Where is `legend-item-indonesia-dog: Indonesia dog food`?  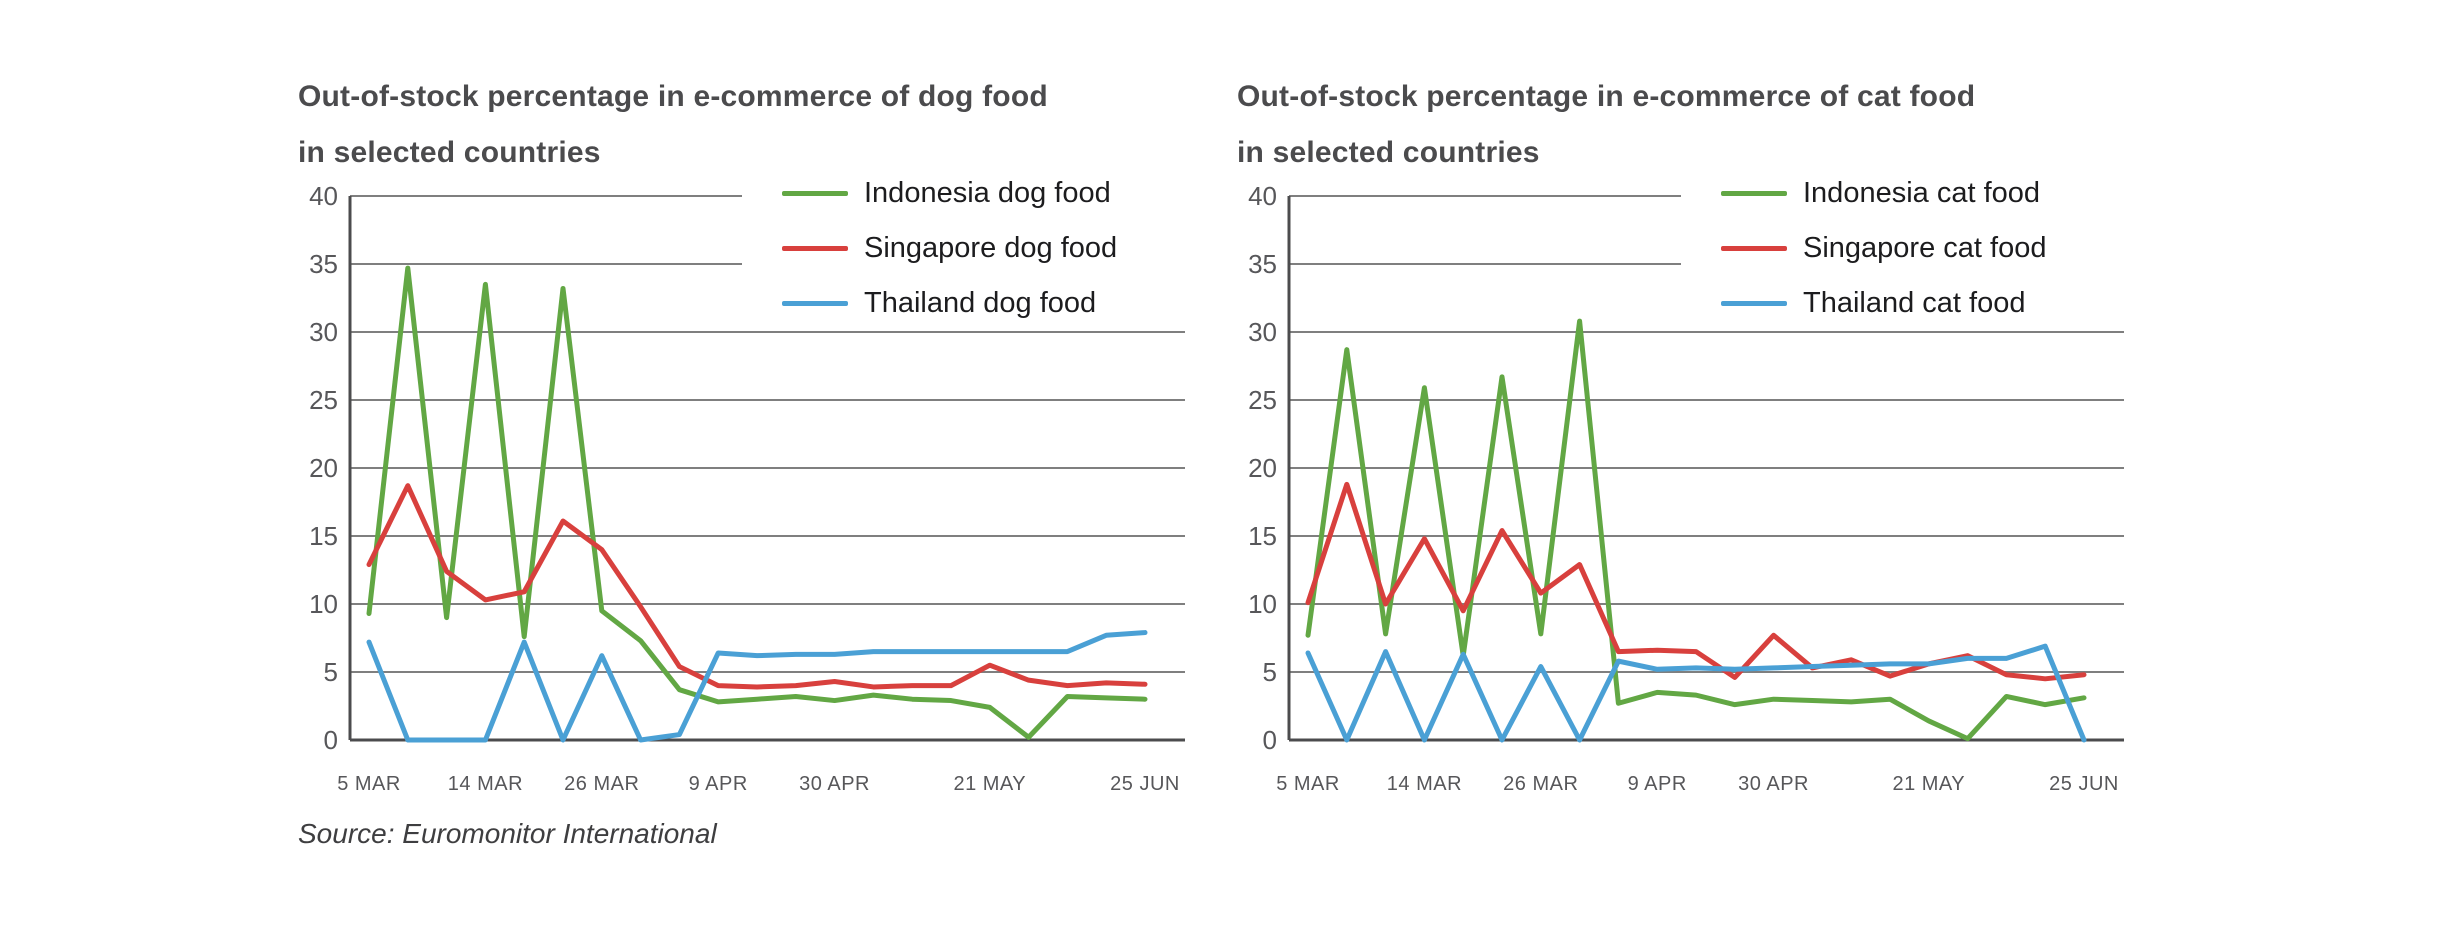 legend-item-indonesia-dog: Indonesia dog food is located at coordinates (1022, 193).